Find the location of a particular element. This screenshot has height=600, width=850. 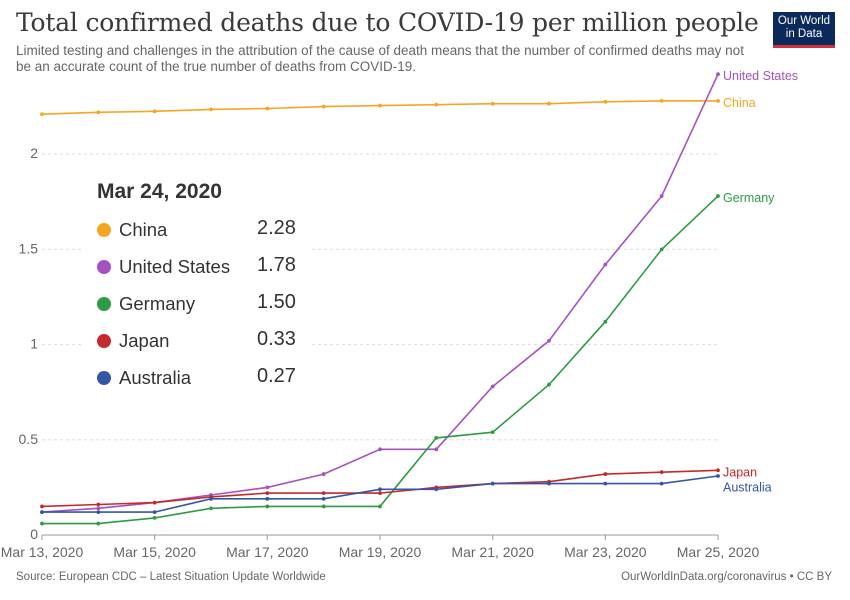

x-tick-label: Mar 25, 2020 is located at coordinates (718, 552).